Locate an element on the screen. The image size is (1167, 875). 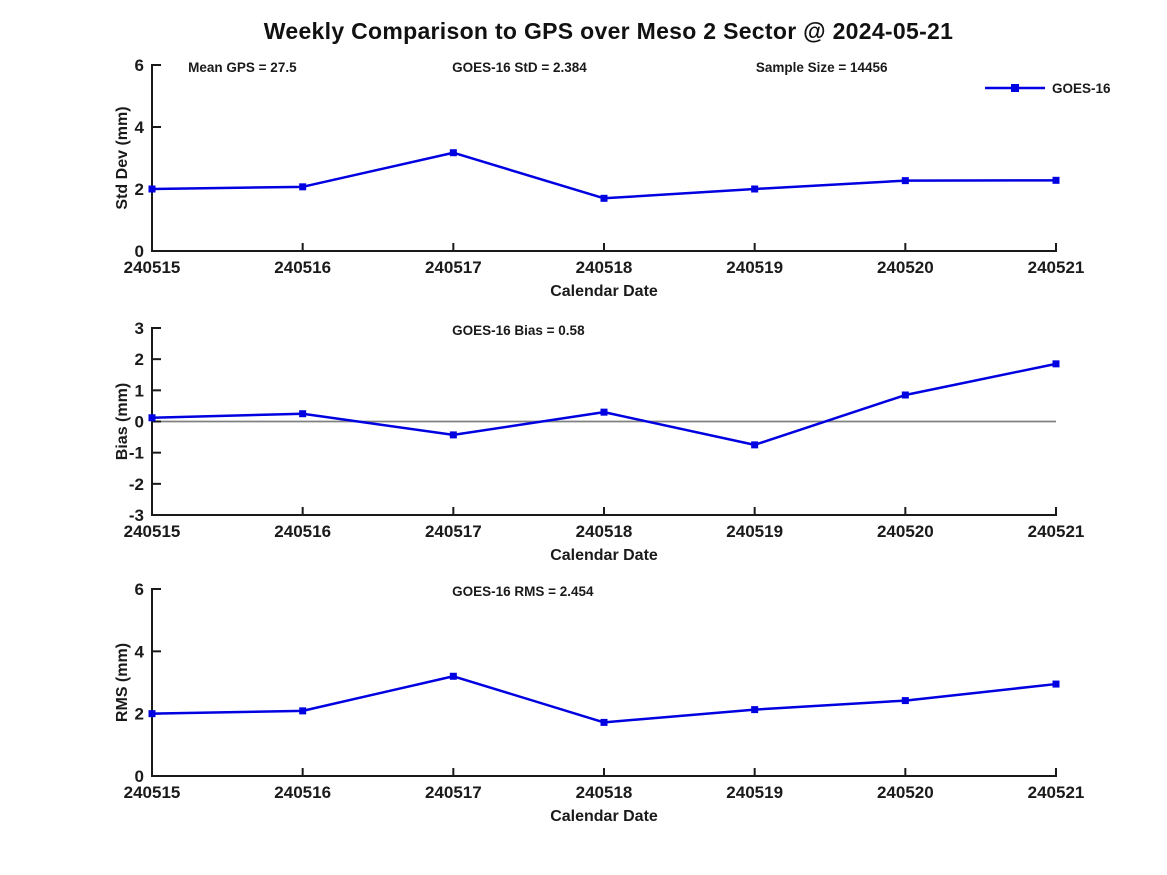
y-tick-label: 1 is located at coordinates (139, 390).